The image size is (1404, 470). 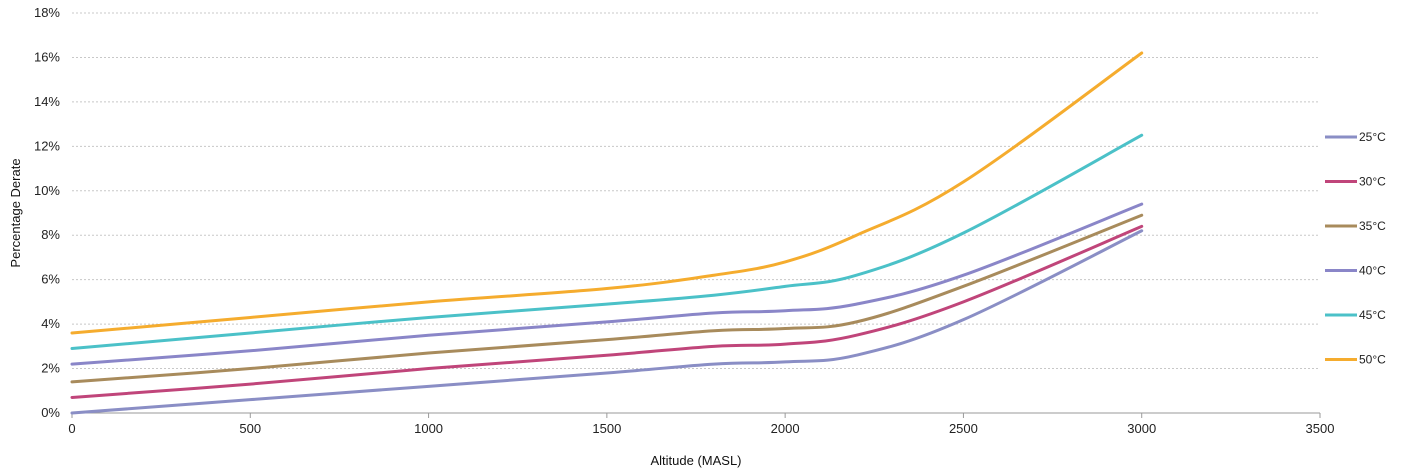 I want to click on legend-label: 35°C, so click(x=1372, y=226).